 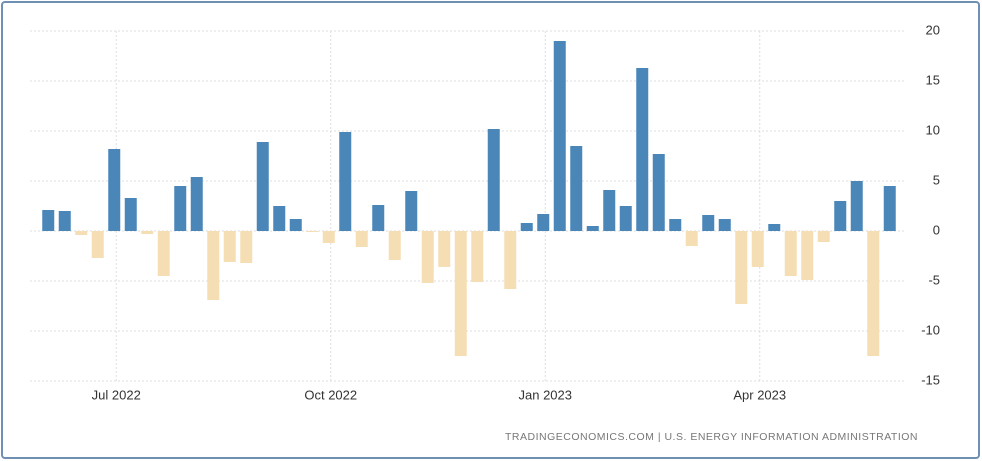 What do you see at coordinates (116, 394) in the screenshot?
I see `x-tick-label: Jul 2022` at bounding box center [116, 394].